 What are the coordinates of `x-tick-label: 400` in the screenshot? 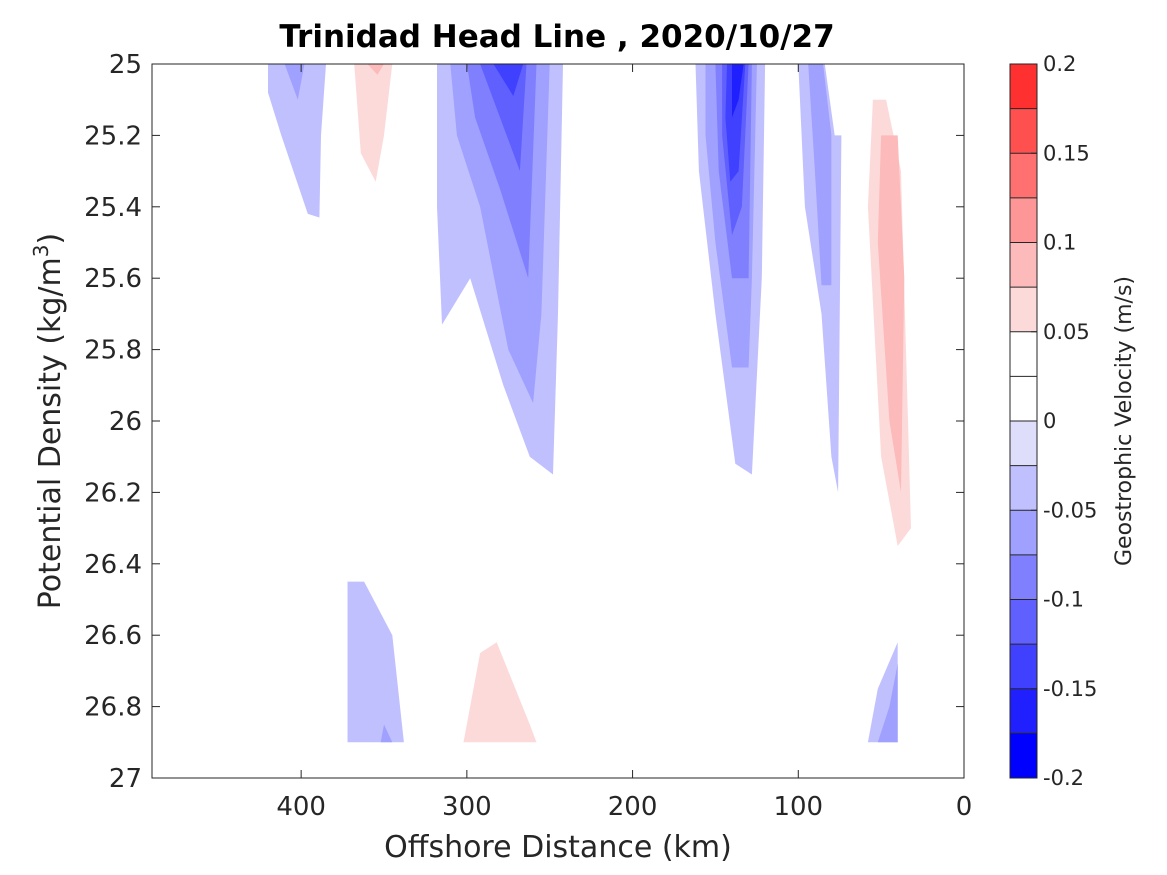 It's located at (301, 807).